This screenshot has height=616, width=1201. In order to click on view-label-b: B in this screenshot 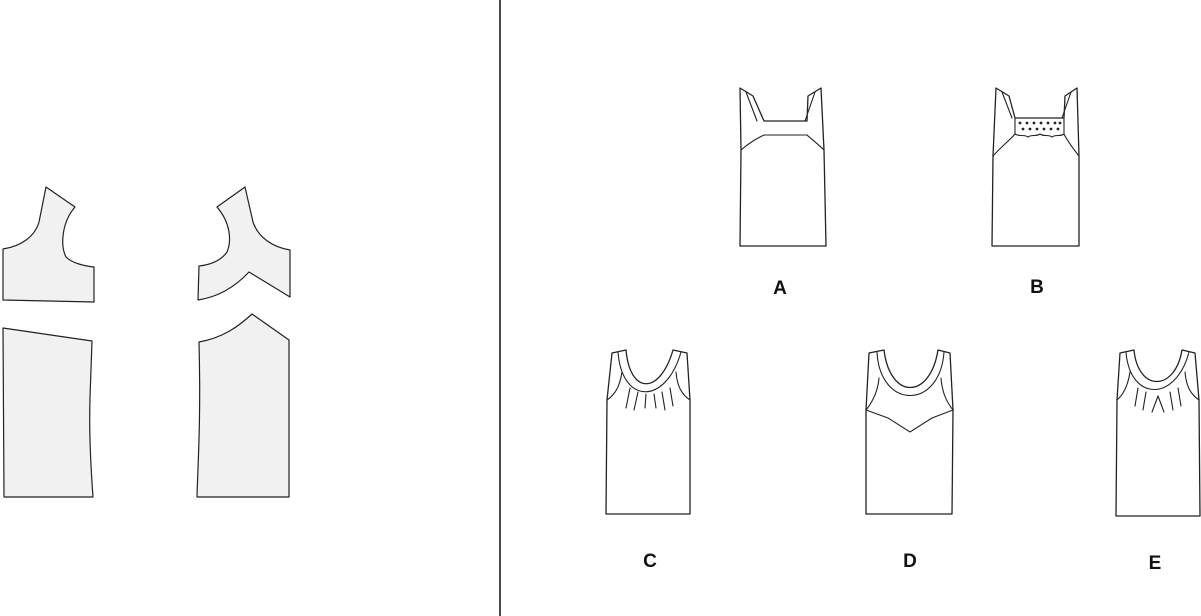, I will do `click(1037, 287)`.